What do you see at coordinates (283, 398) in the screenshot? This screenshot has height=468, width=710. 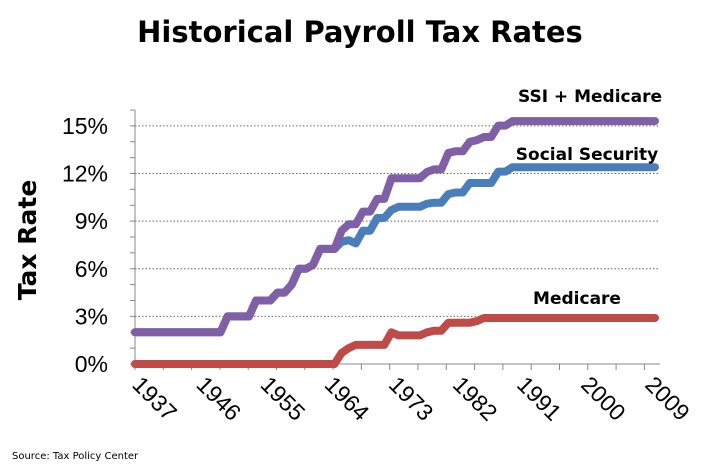 I see `x-tick-label: 1955` at bounding box center [283, 398].